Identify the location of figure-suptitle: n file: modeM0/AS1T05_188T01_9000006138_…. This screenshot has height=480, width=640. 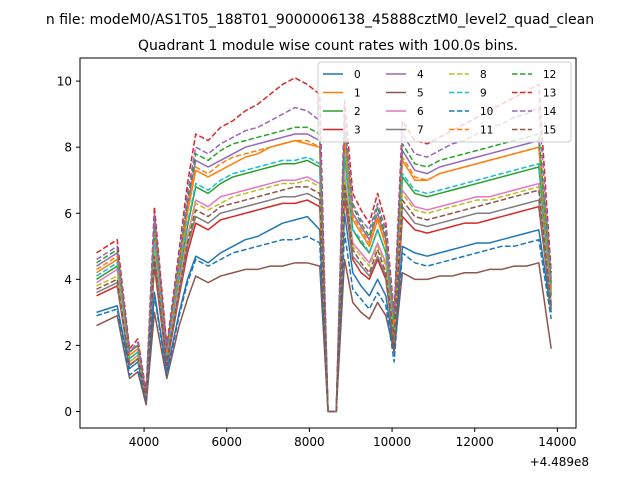
(320, 20).